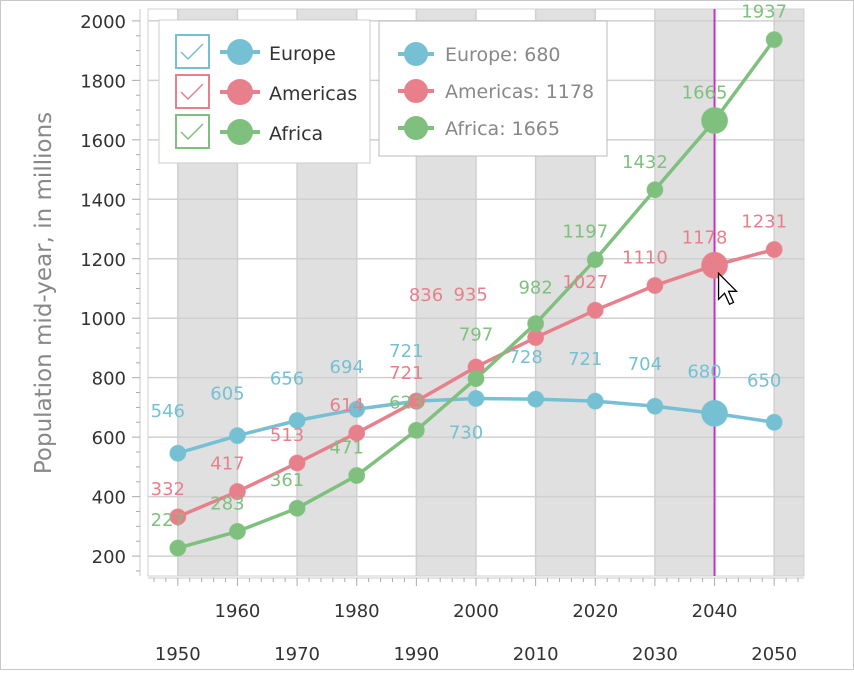 This screenshot has height=673, width=854. I want to click on x-tick-label: 2040, so click(715, 611).